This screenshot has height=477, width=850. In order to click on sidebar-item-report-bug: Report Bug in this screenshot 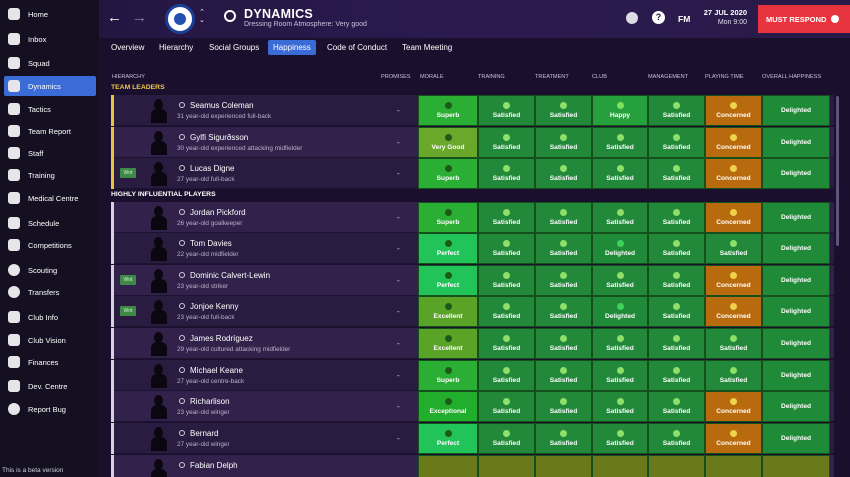, I will do `click(50, 409)`.